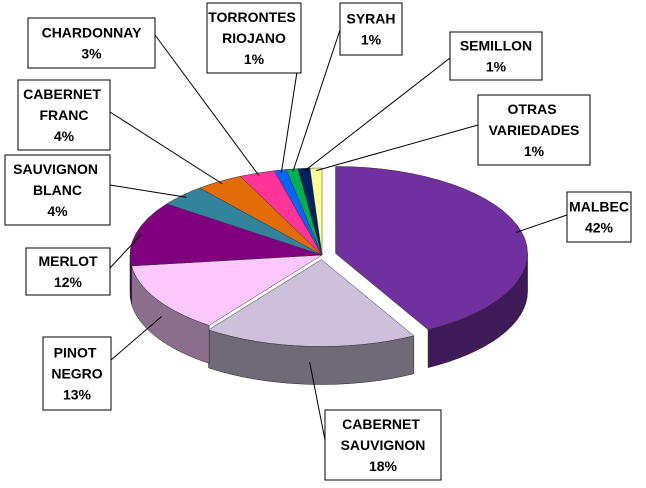 This screenshot has width=646, height=488. Describe the element at coordinates (383, 466) in the screenshot. I see `data-label: 18%` at that location.